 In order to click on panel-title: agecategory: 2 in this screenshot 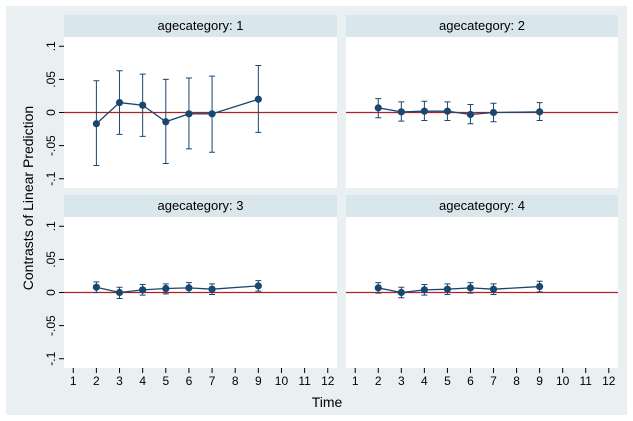, I will do `click(482, 25)`.